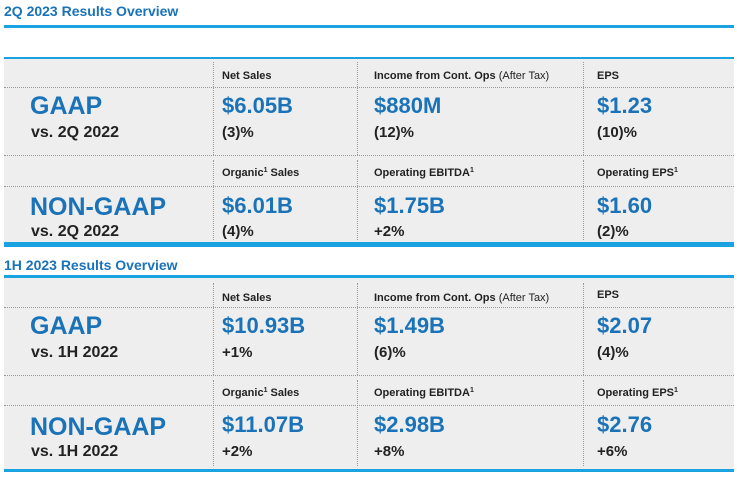 Image resolution: width=737 pixels, height=479 pixels. I want to click on metric-change: (12)%, so click(394, 132).